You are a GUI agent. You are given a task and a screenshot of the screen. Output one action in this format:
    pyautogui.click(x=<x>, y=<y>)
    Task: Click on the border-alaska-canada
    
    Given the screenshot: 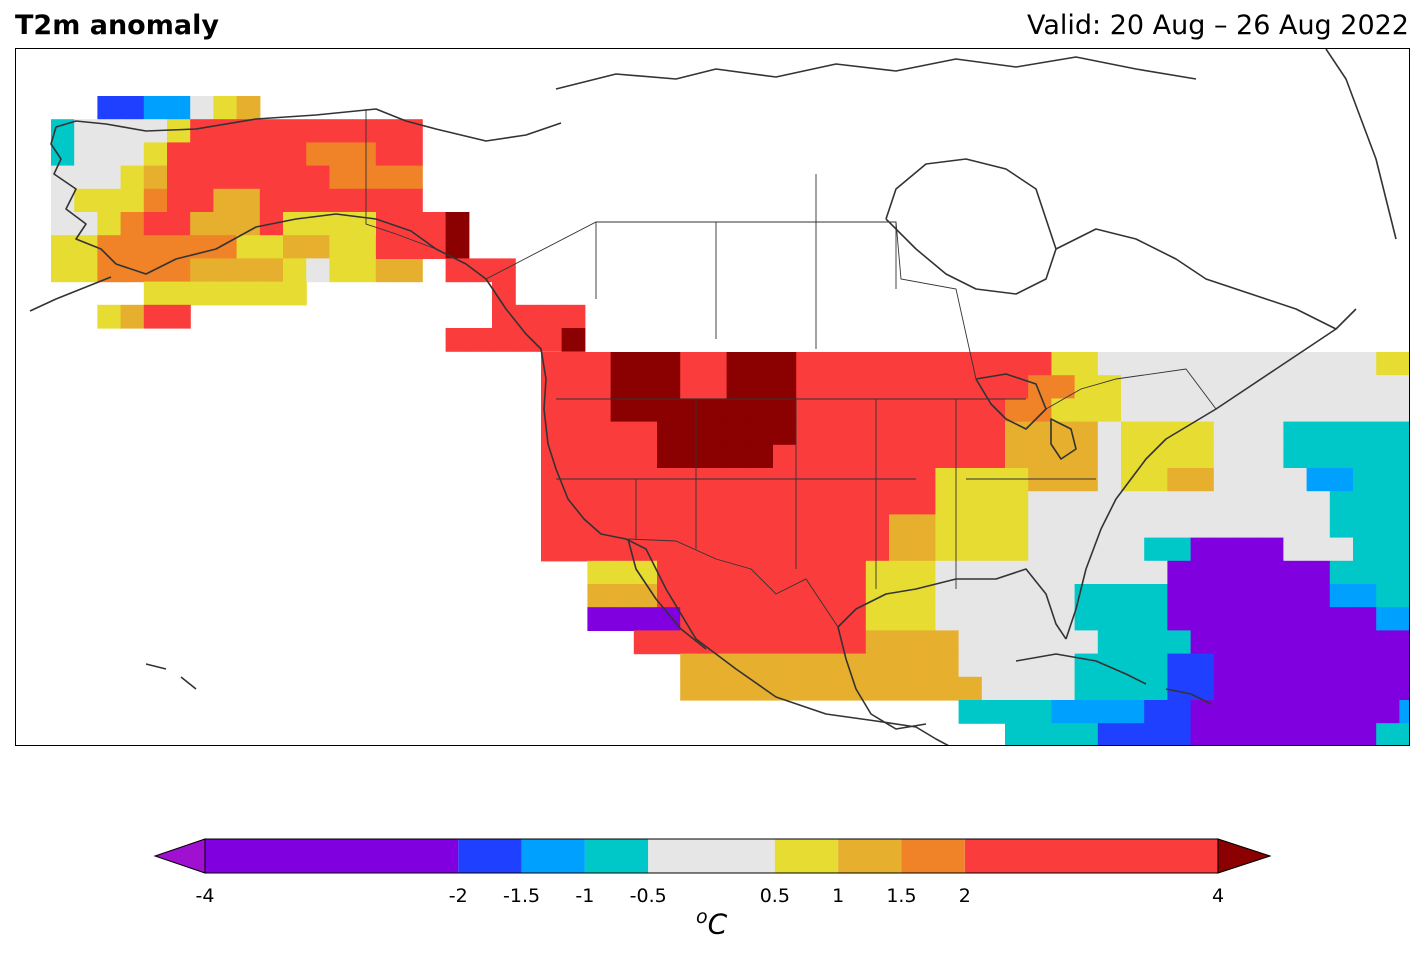 What is the action you would take?
    pyautogui.click(x=401, y=179)
    